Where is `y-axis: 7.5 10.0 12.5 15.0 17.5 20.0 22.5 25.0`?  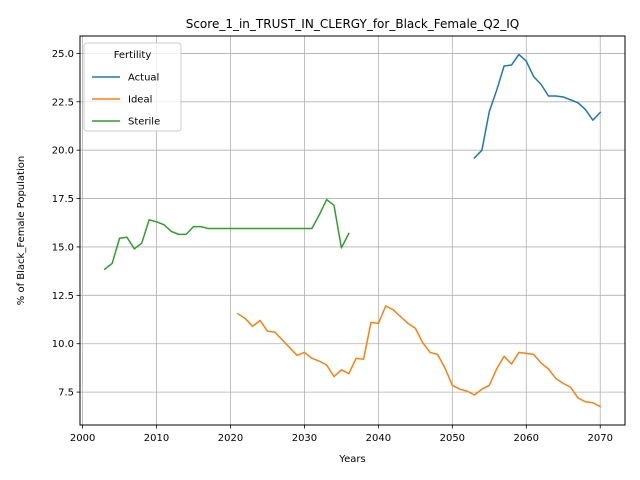 y-axis: 7.5 10.0 12.5 15.0 17.5 20.0 22.5 25.0 is located at coordinates (66, 224).